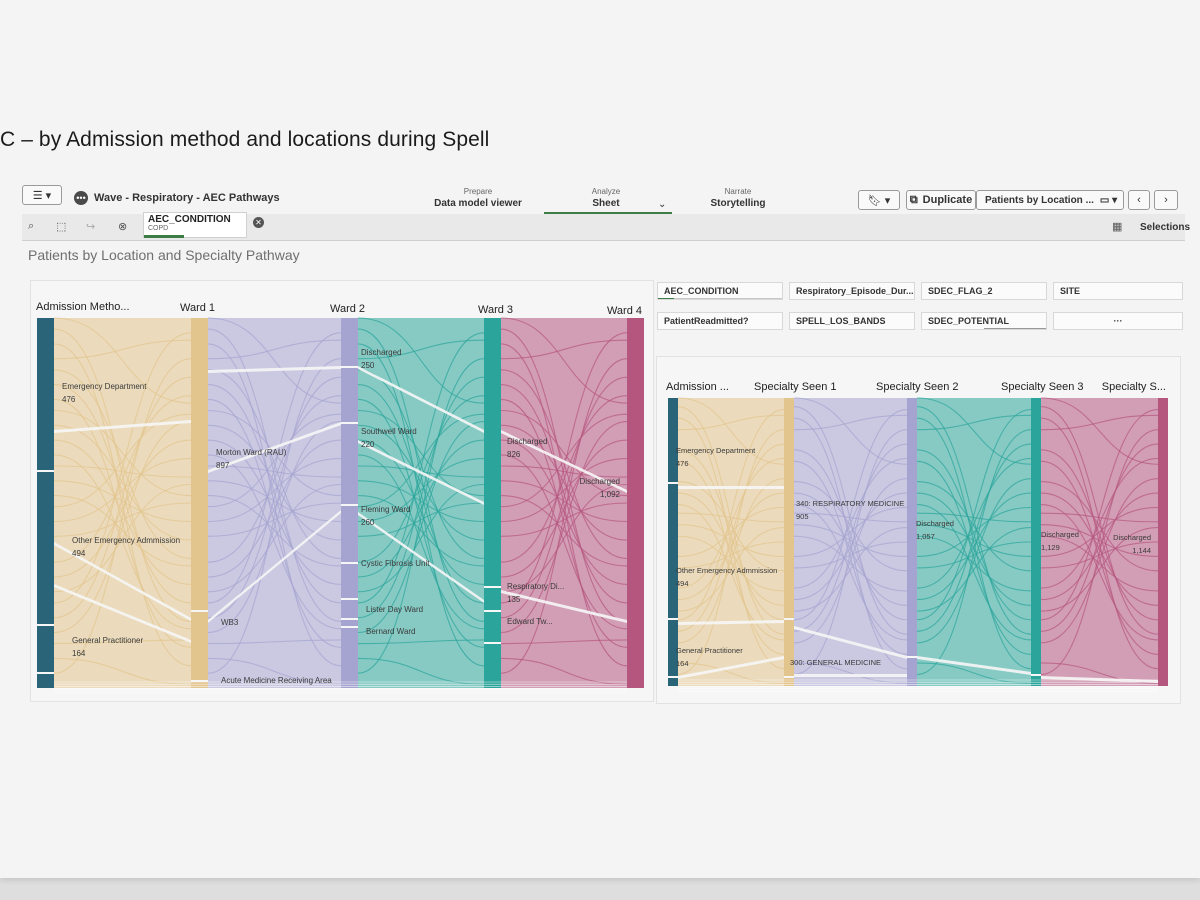  Describe the element at coordinates (1139, 200) in the screenshot. I see `prev-sheet-button: ‹` at that location.